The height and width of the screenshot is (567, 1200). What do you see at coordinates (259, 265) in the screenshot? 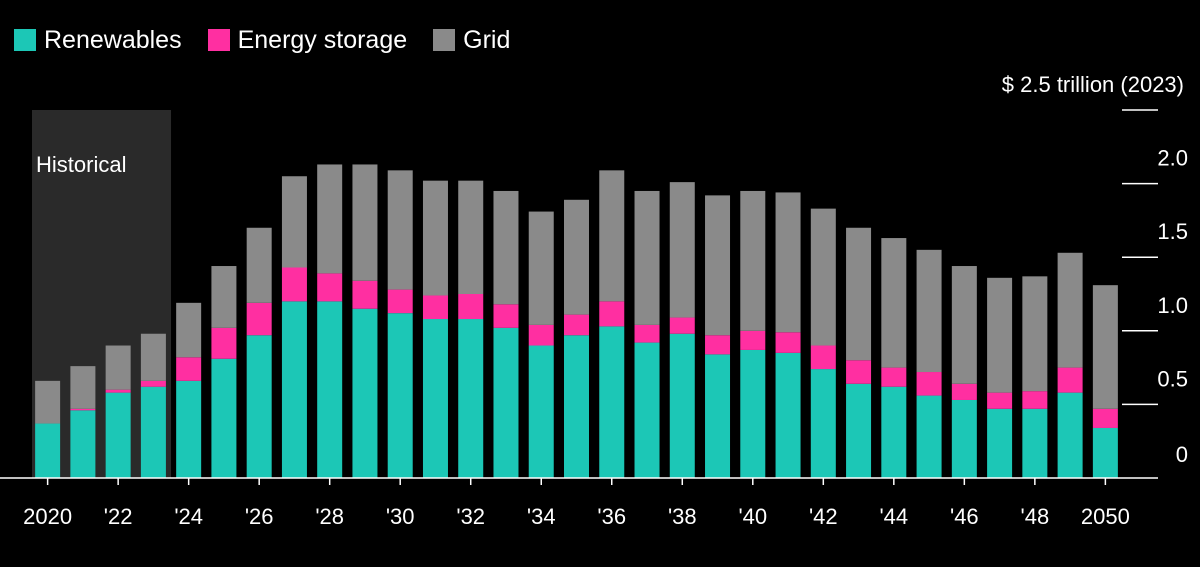
I see `bar-grid-2026` at bounding box center [259, 265].